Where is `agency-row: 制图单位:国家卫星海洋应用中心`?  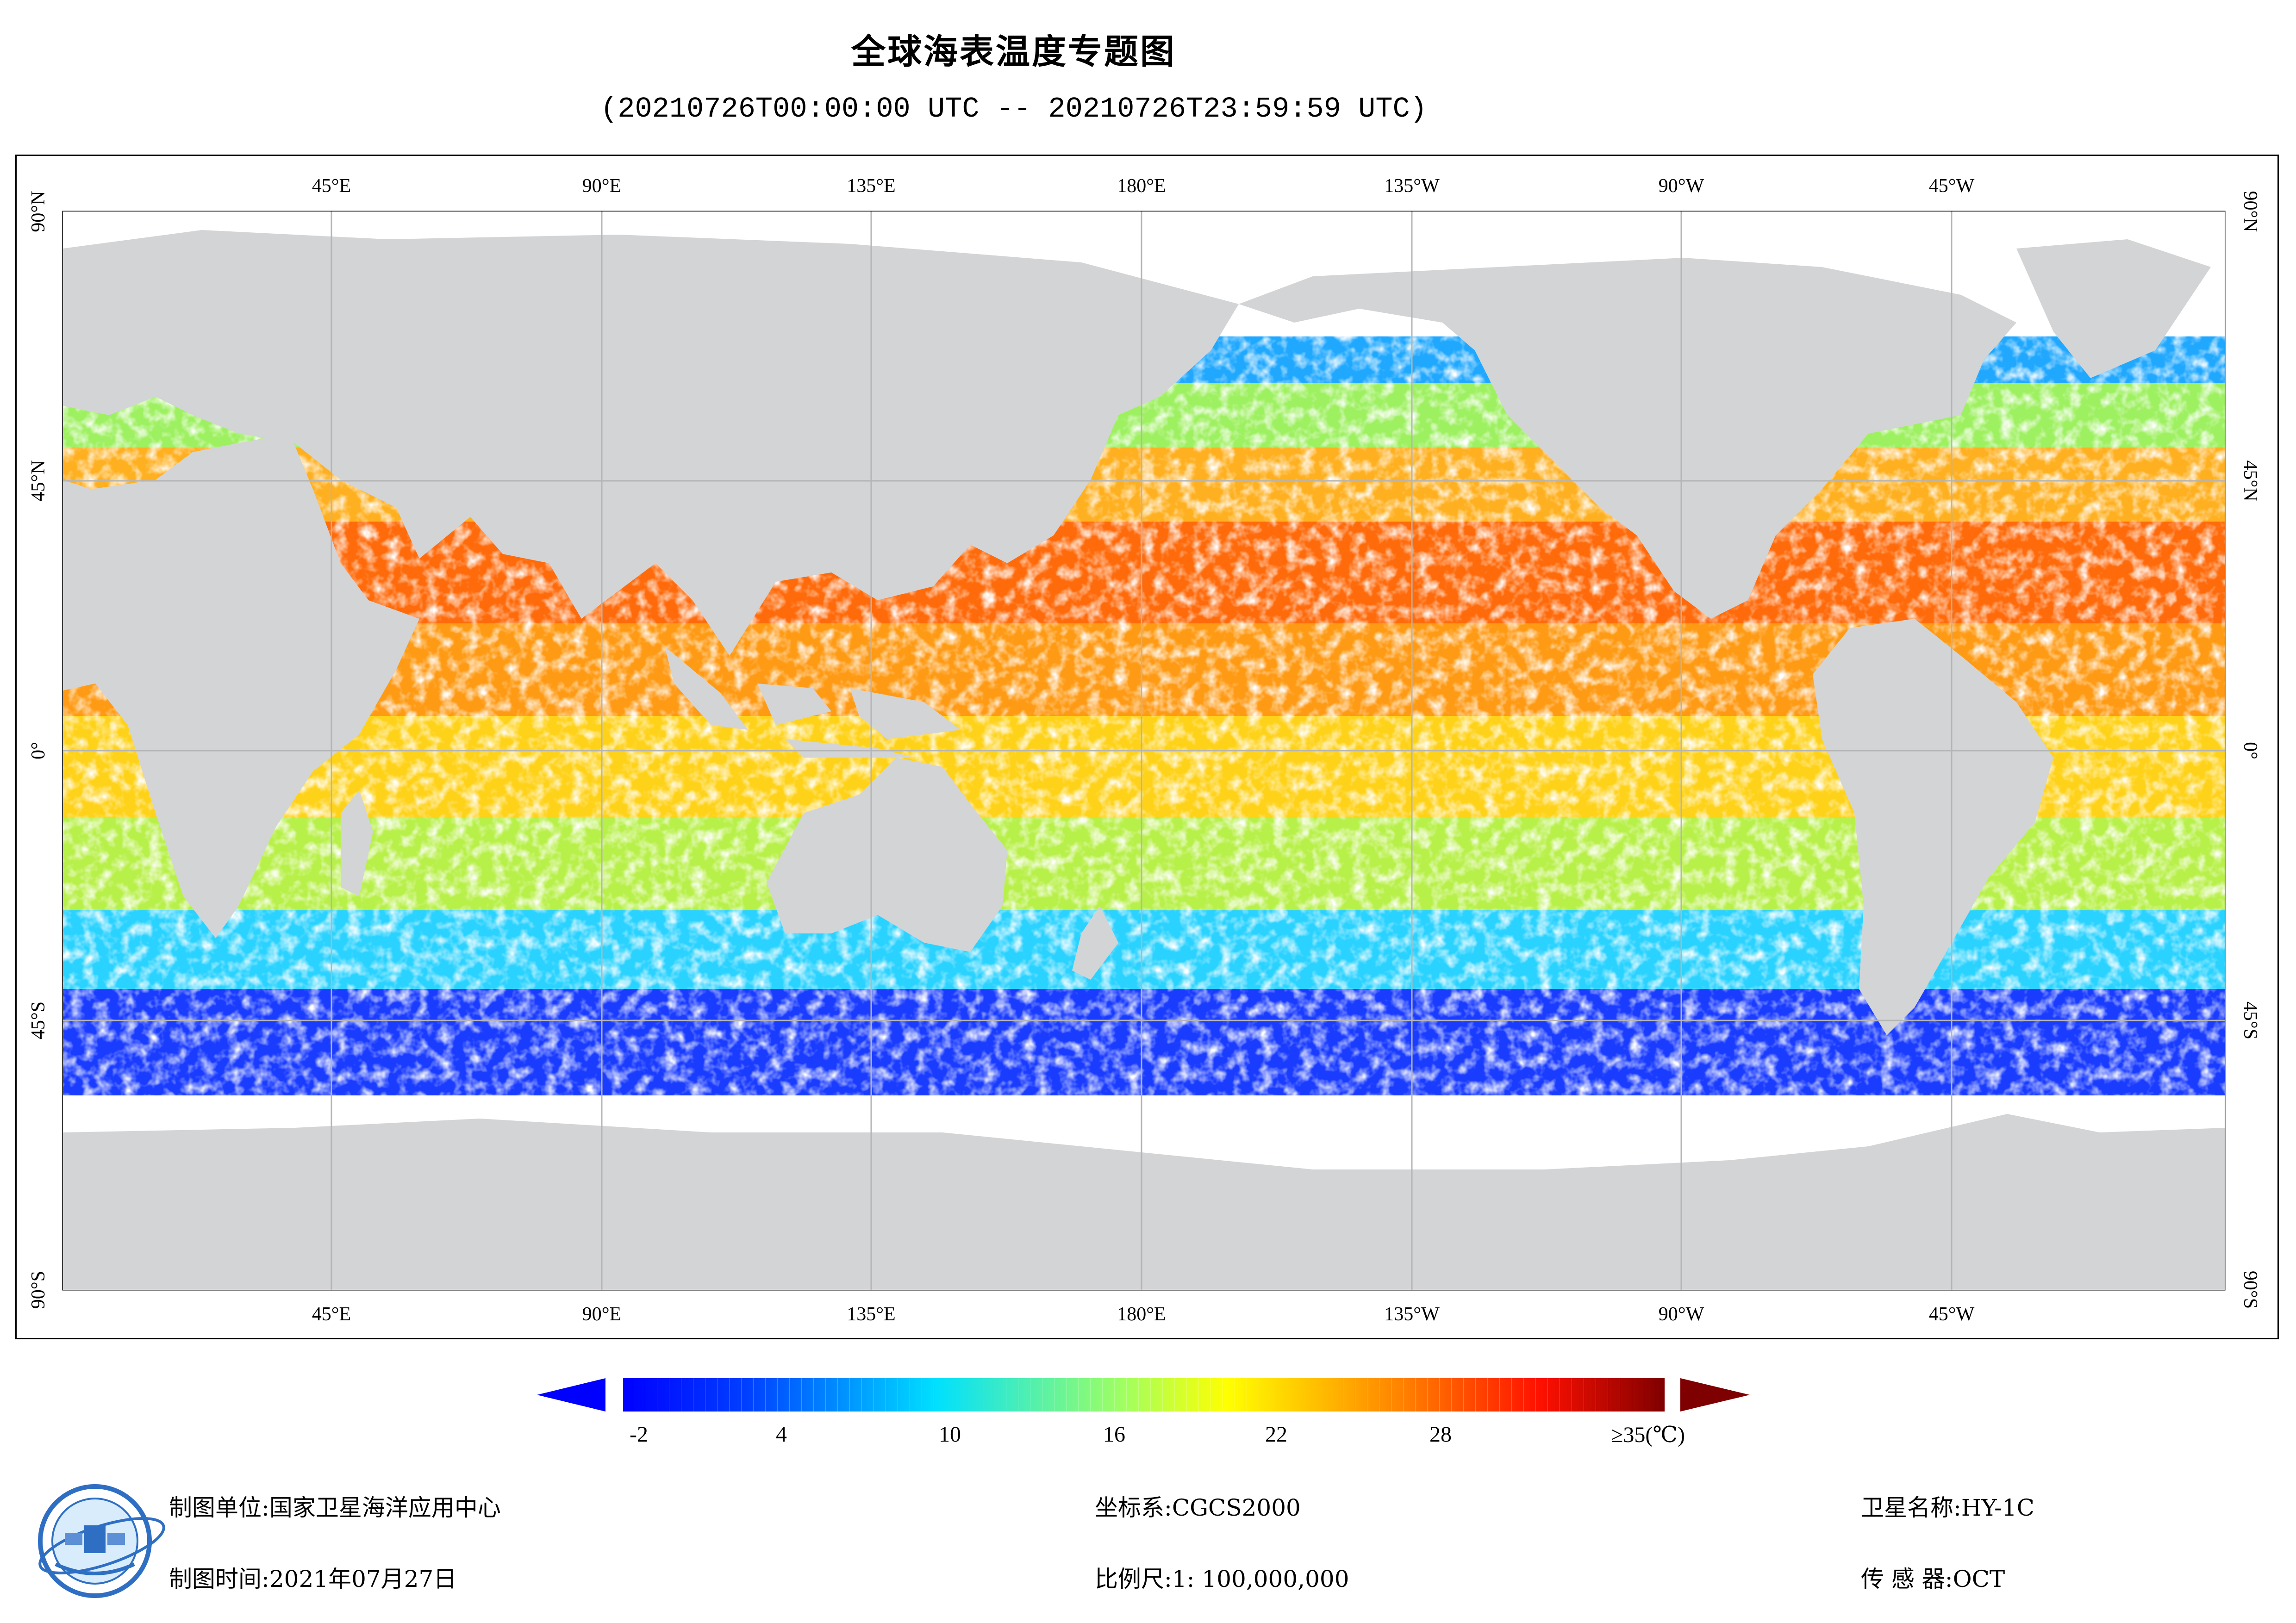
agency-row: 制图单位:国家卫星海洋应用中心 is located at coordinates (335, 1506).